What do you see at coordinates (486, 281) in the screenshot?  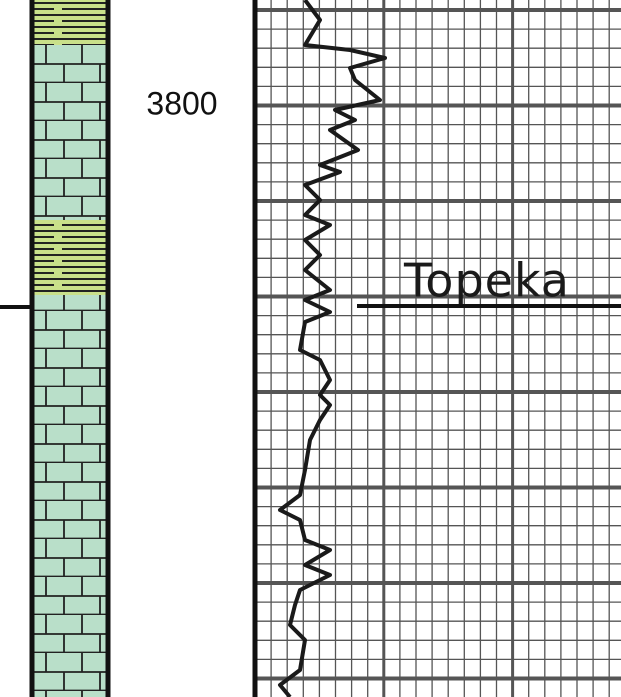 I see `formation-name: Topeka` at bounding box center [486, 281].